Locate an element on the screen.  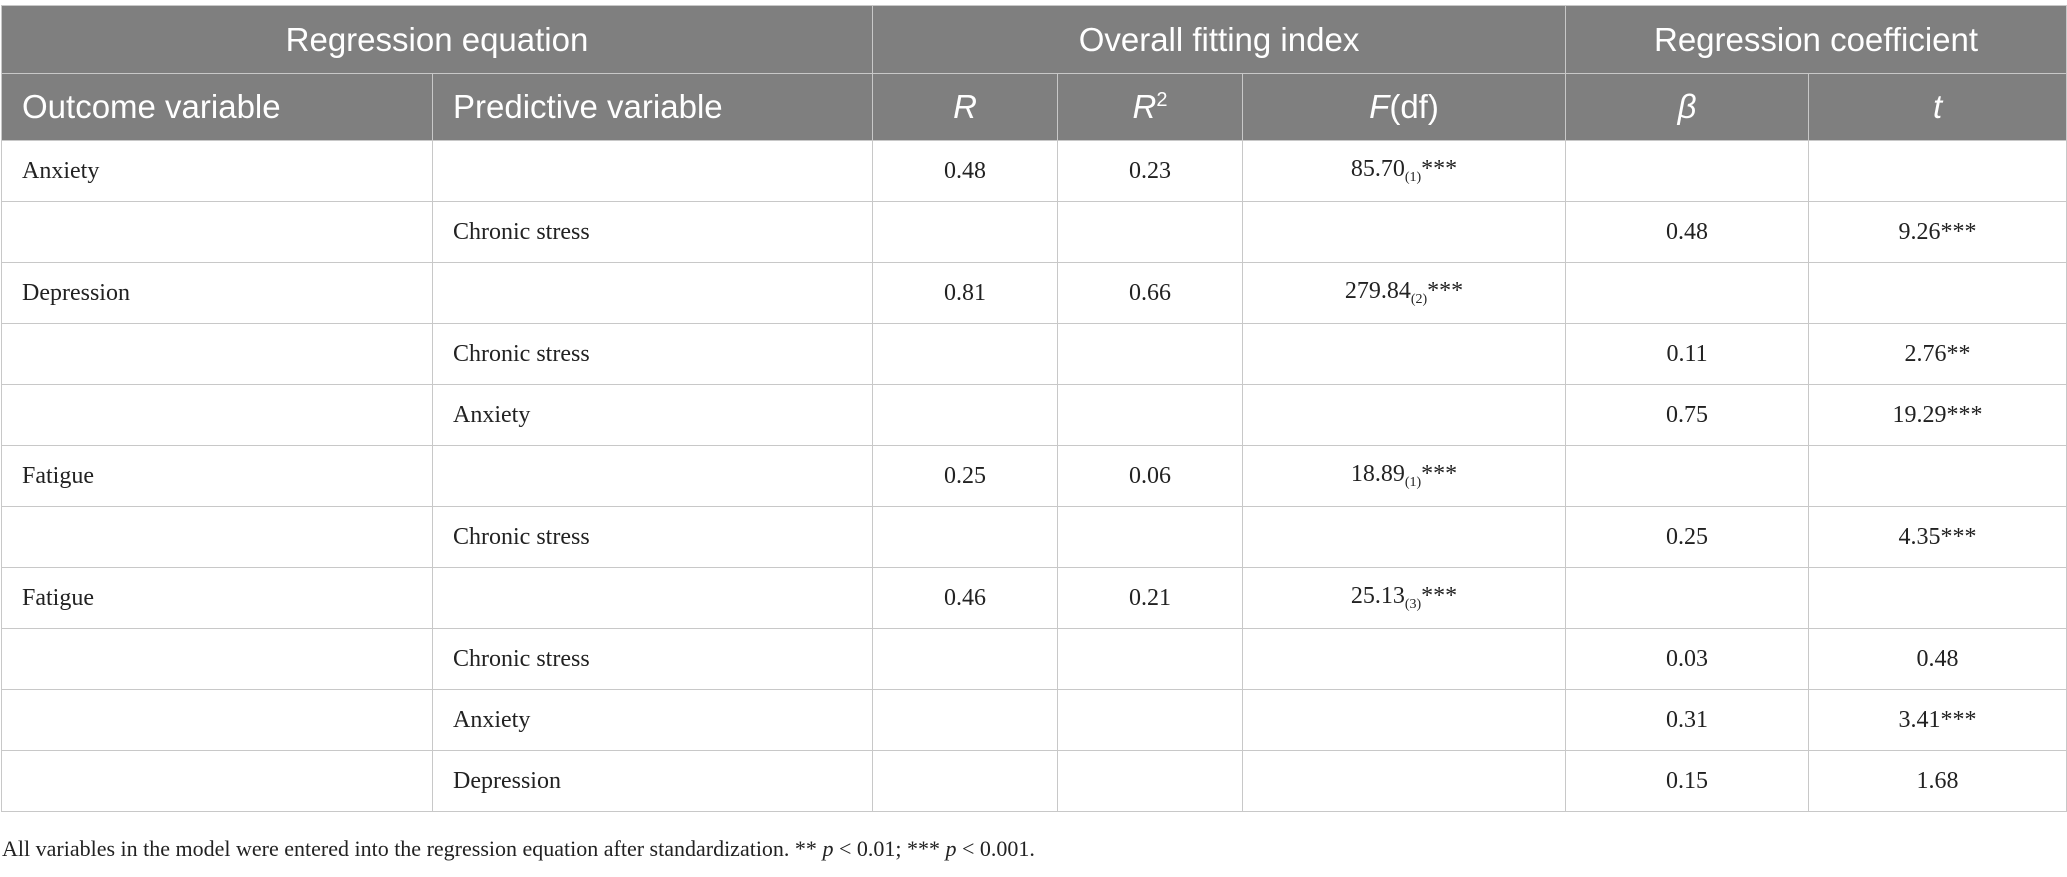
table-row: Chronic stress 0.25 4.35*** is located at coordinates (1034, 537).